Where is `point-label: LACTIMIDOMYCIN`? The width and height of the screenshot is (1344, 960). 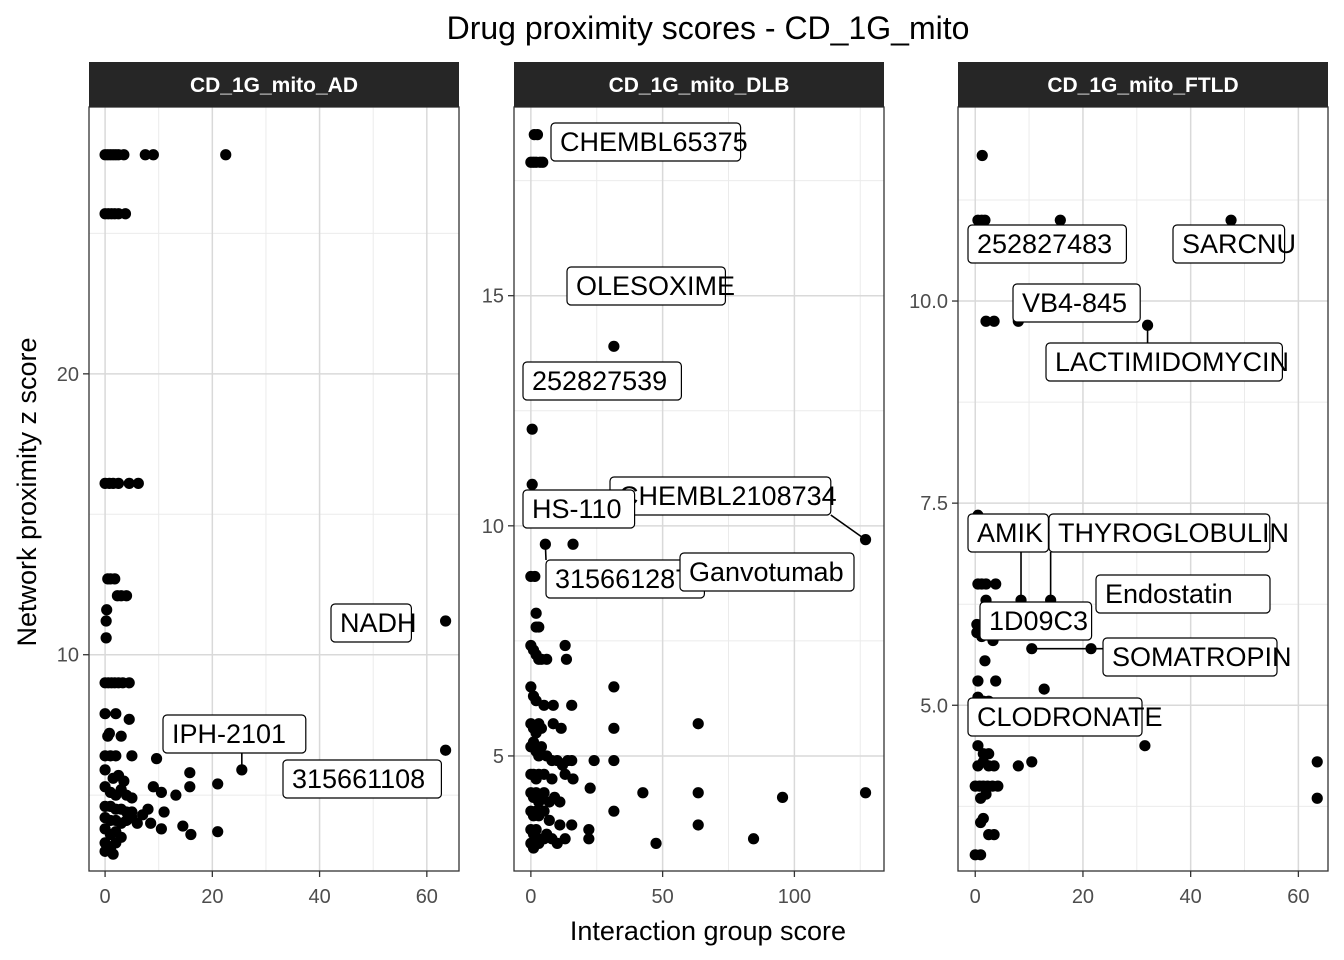 point-label: LACTIMIDOMYCIN is located at coordinates (1172, 362).